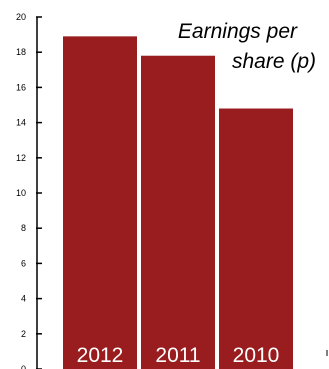 The image size is (329, 369). What do you see at coordinates (23, 228) in the screenshot?
I see `y-tick-label: 8` at bounding box center [23, 228].